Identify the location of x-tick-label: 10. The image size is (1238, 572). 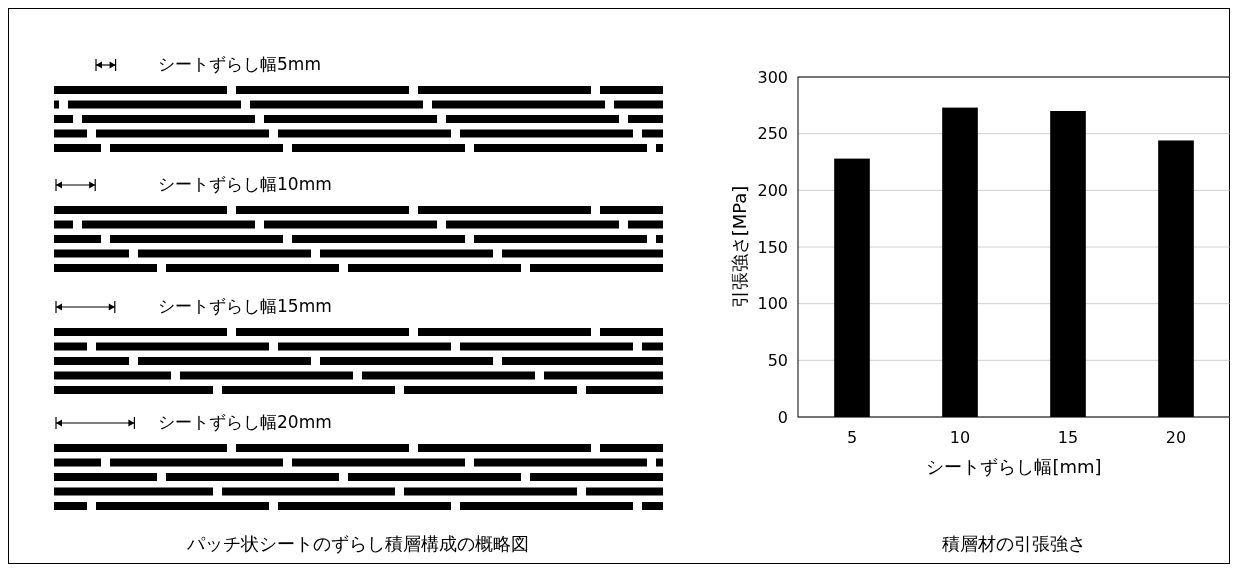
(960, 437).